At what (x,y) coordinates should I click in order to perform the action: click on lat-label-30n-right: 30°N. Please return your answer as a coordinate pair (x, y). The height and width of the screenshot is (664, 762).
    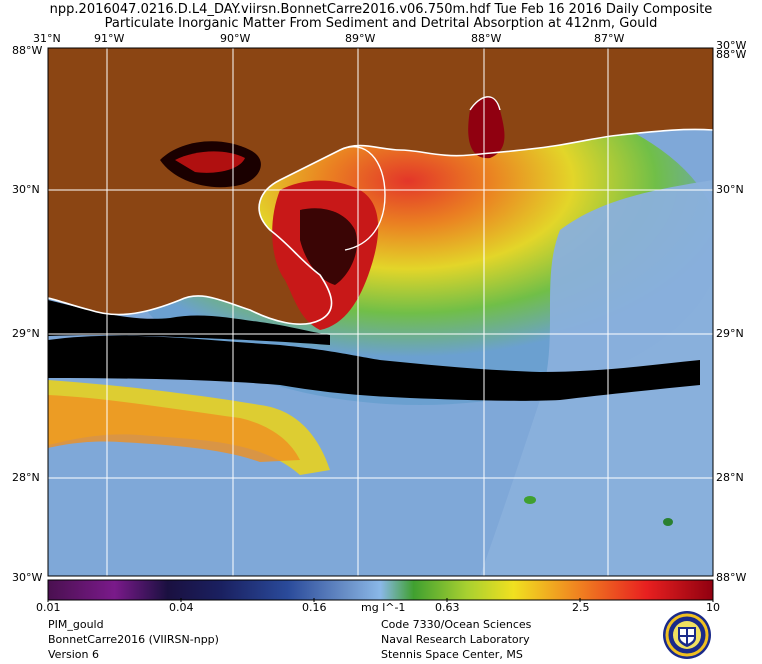
    Looking at the image, I should click on (730, 189).